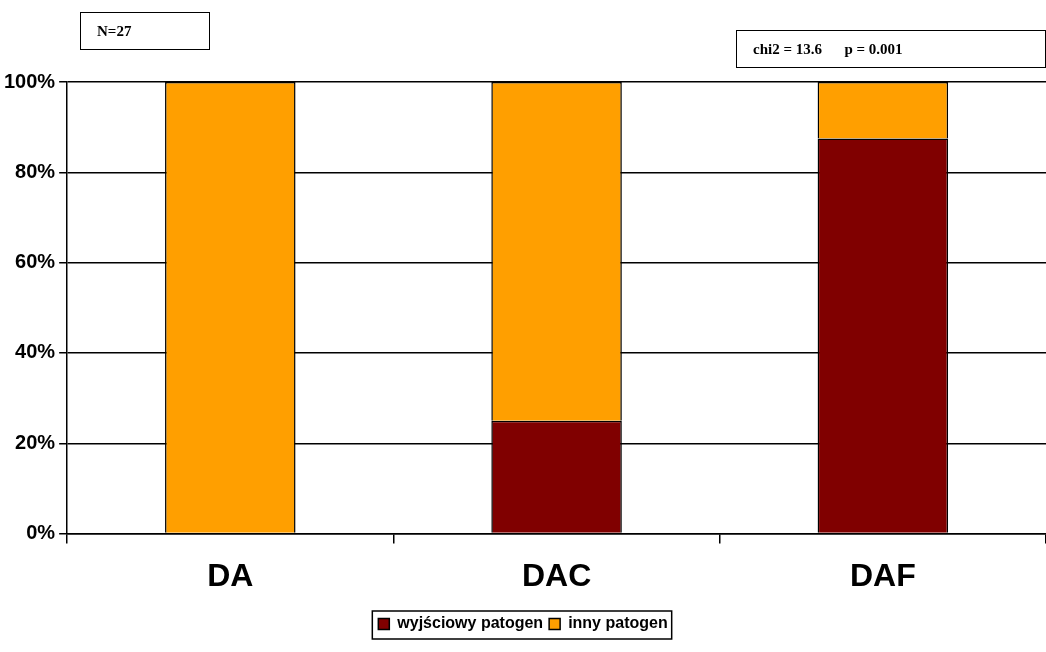 The width and height of the screenshot is (1046, 652). Describe the element at coordinates (556, 574) in the screenshot. I see `x-tick-label: DAC` at that location.